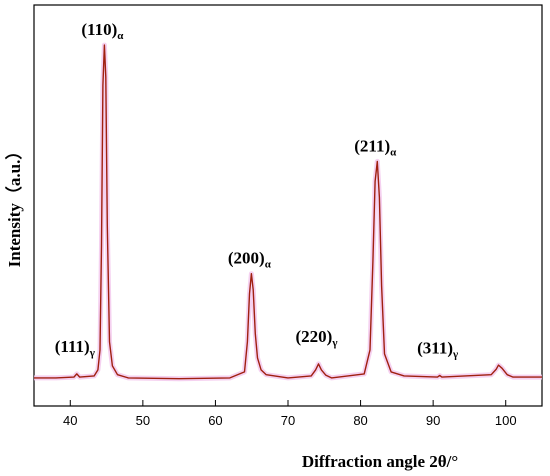 Image resolution: width=550 pixels, height=476 pixels. Describe the element at coordinates (316, 338) in the screenshot. I see `peak-label: (220)γ` at that location.